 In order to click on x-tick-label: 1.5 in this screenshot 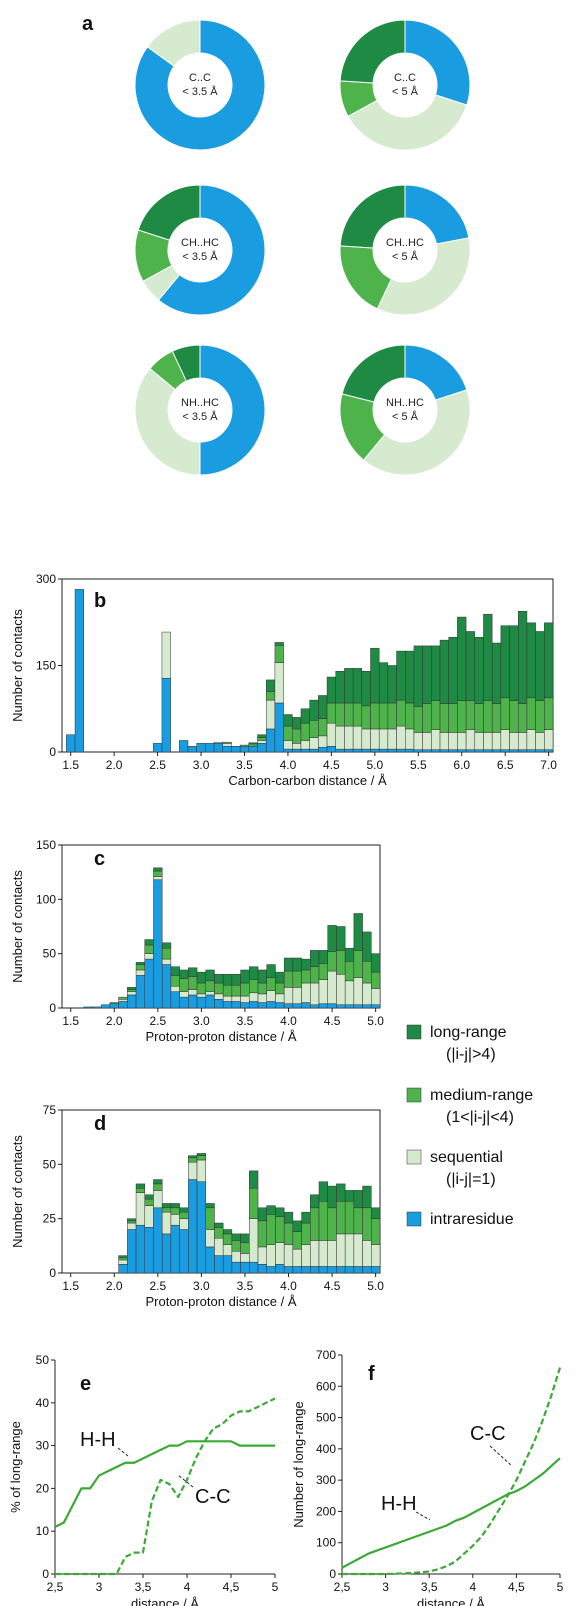, I will do `click(70, 765)`.